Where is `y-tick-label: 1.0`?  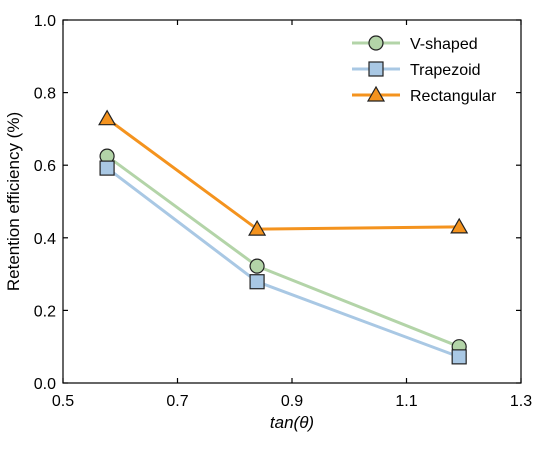 y-tick-label: 1.0 is located at coordinates (45, 21).